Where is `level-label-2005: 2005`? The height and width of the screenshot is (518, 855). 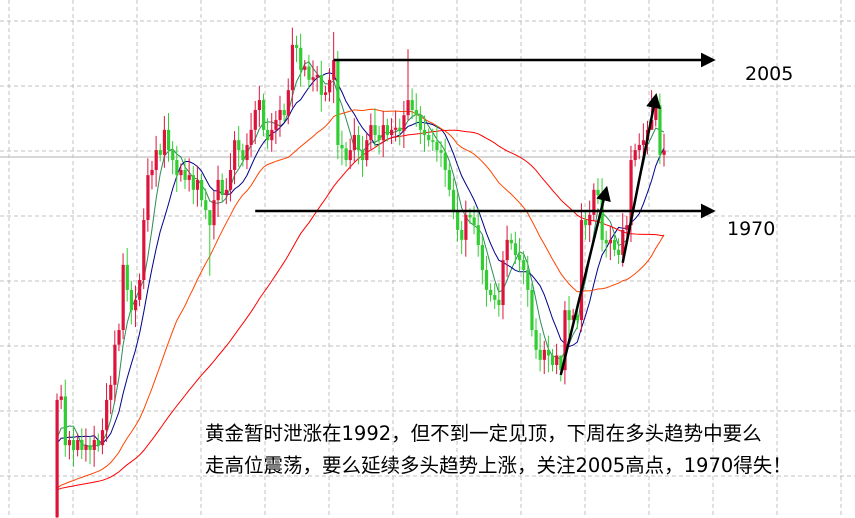 level-label-2005: 2005 is located at coordinates (769, 74).